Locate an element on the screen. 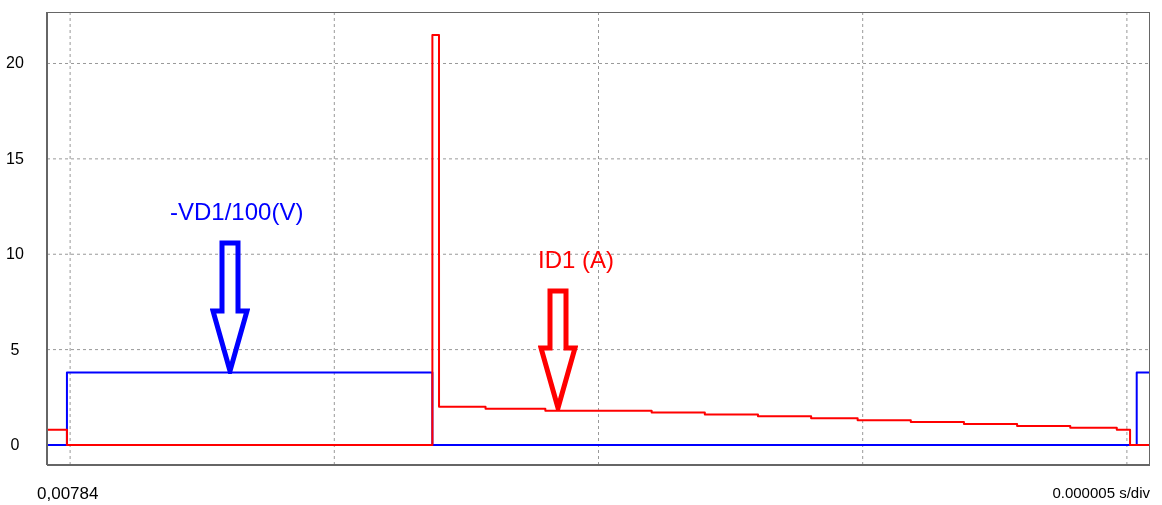  y-tick-label: 0 is located at coordinates (15, 444).